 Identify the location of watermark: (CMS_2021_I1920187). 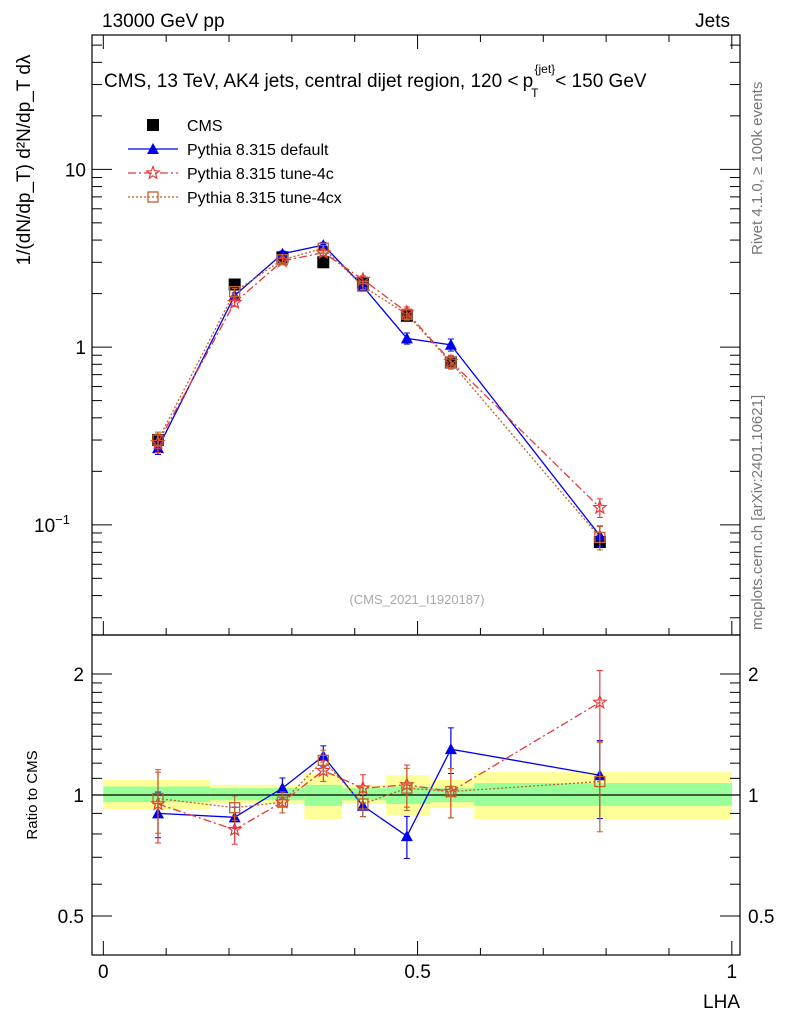
(416, 599).